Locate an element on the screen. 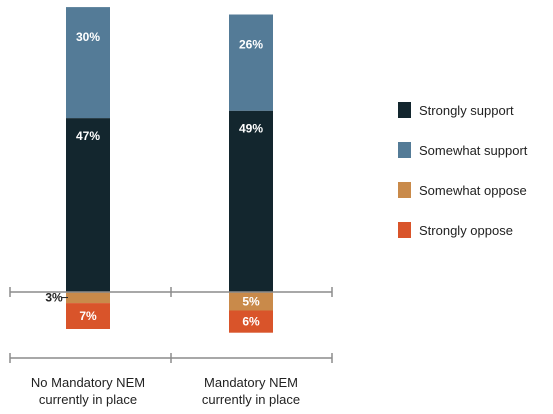 This screenshot has width=553, height=414. legend-label: Strongly support is located at coordinates (466, 110).